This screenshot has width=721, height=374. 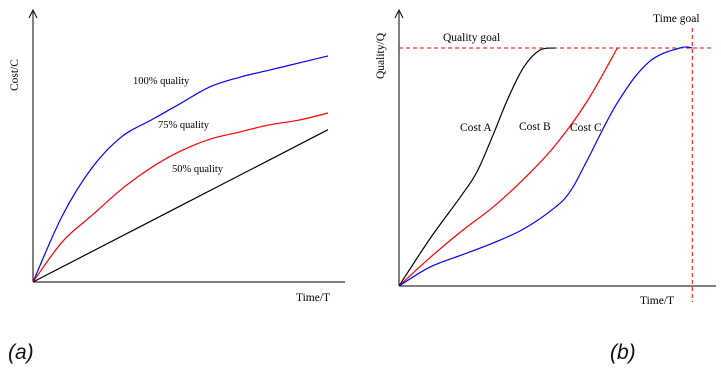 I want to click on quality-goal-label: Quality goal, so click(x=471, y=38).